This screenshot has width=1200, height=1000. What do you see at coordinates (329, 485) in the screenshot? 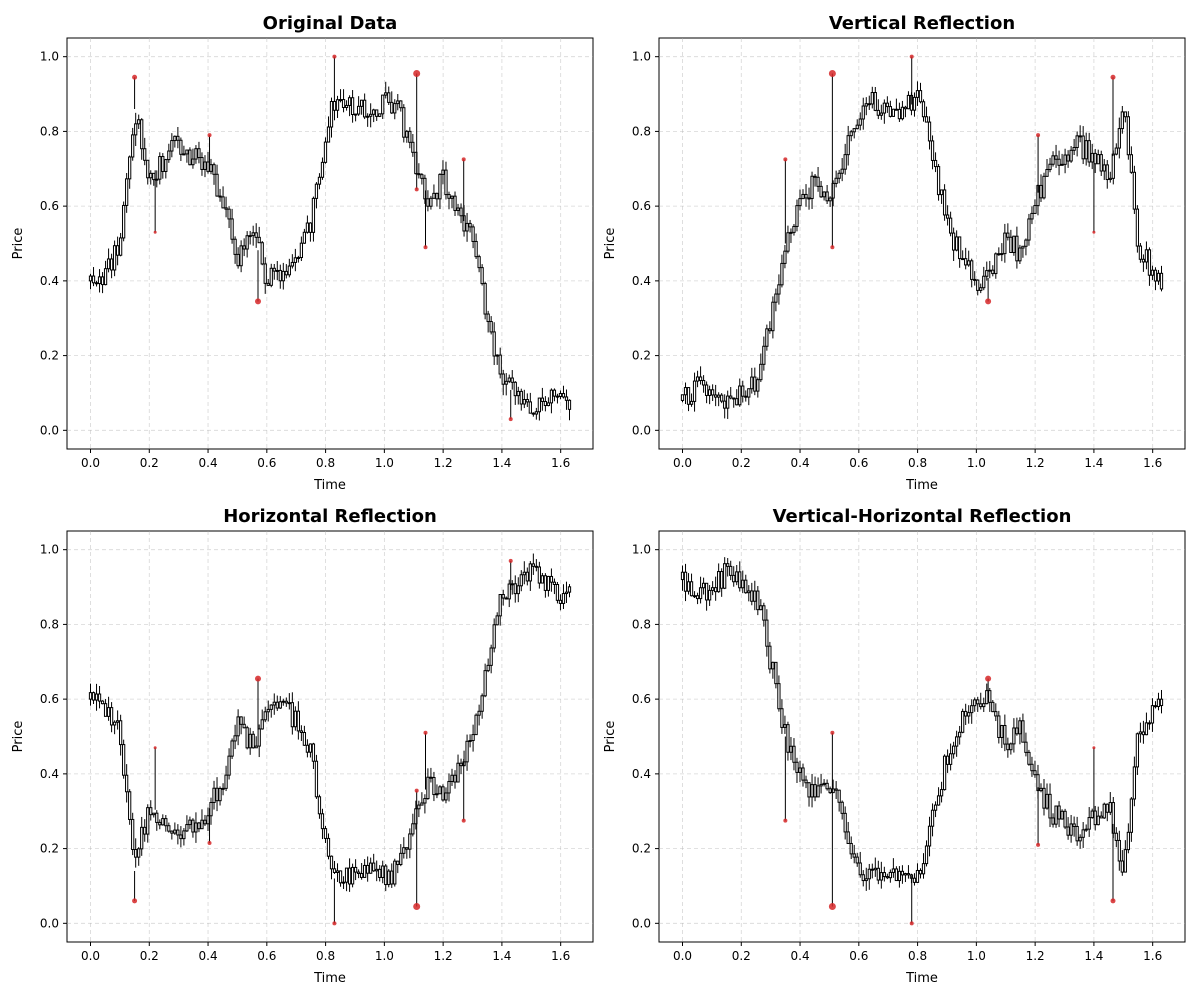
I see `x-axis-label: Time` at bounding box center [329, 485].